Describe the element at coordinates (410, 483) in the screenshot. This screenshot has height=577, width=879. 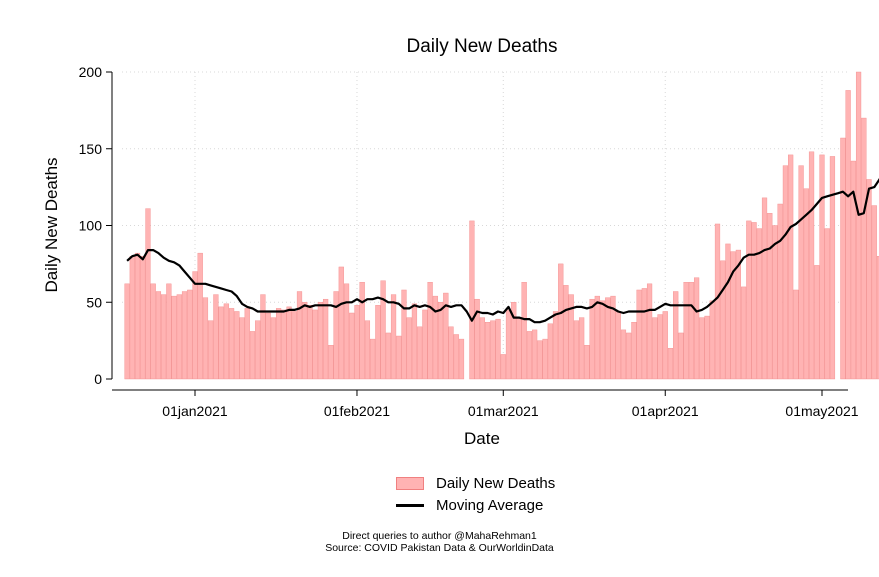
I see `bar-swatch-icon` at that location.